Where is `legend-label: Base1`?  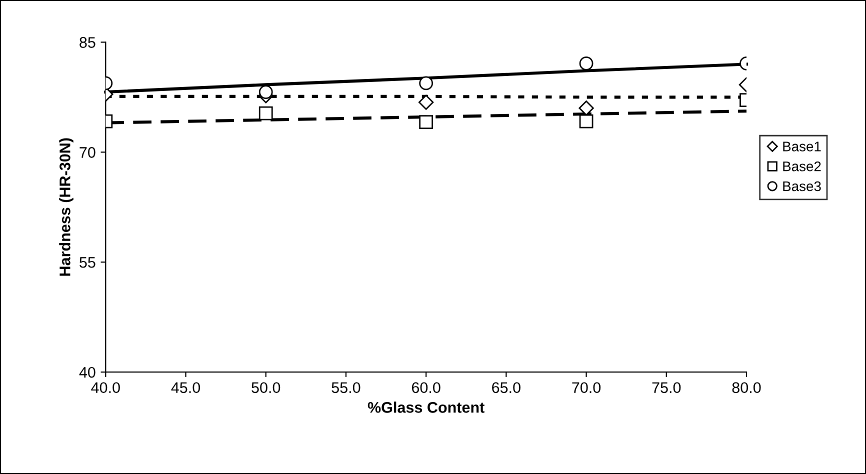 legend-label: Base1 is located at coordinates (802, 147).